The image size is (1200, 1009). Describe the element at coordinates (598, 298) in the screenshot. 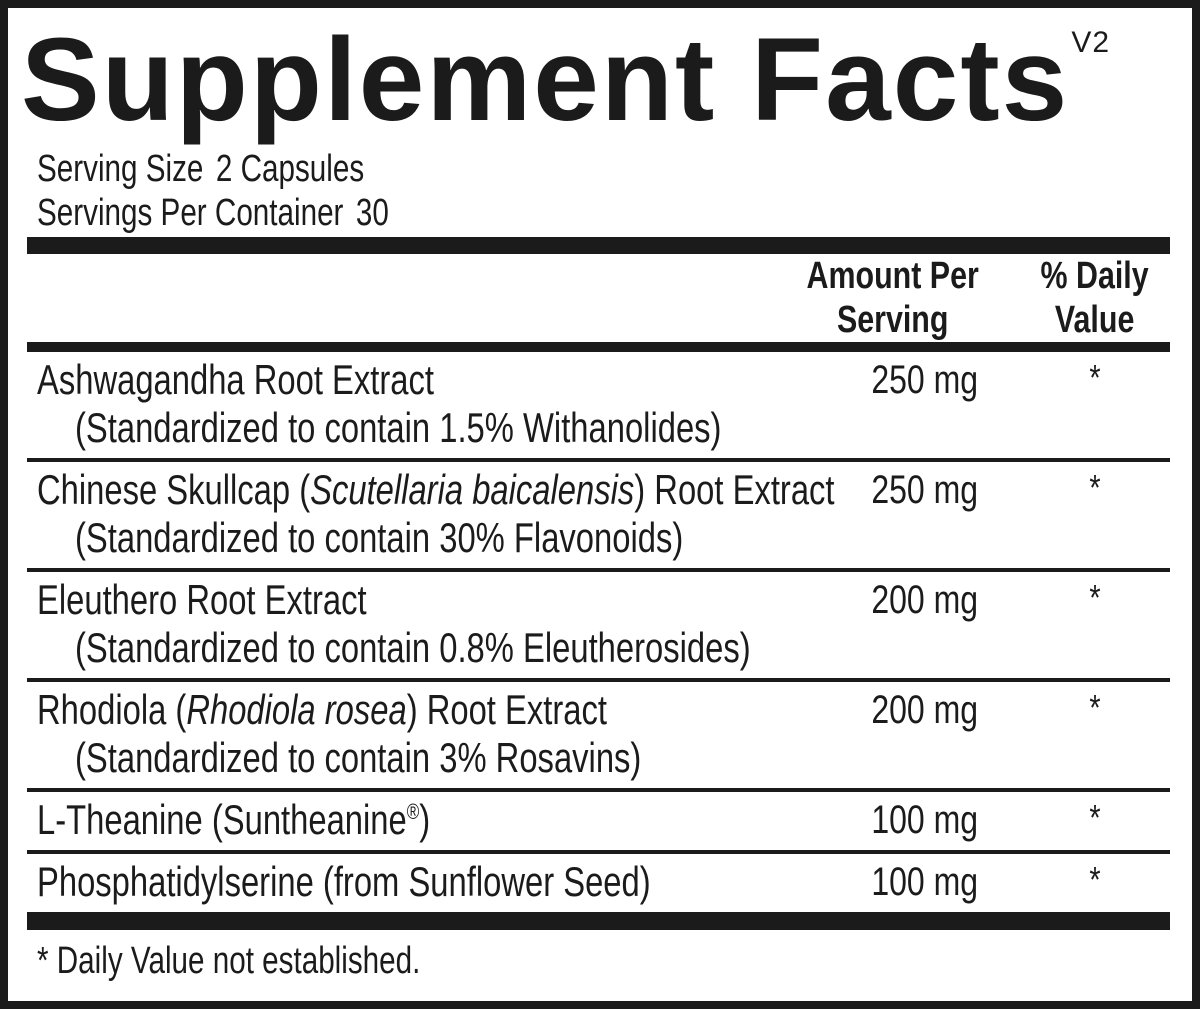

I see `column-headers: Amount Per Serving % Daily Value` at that location.